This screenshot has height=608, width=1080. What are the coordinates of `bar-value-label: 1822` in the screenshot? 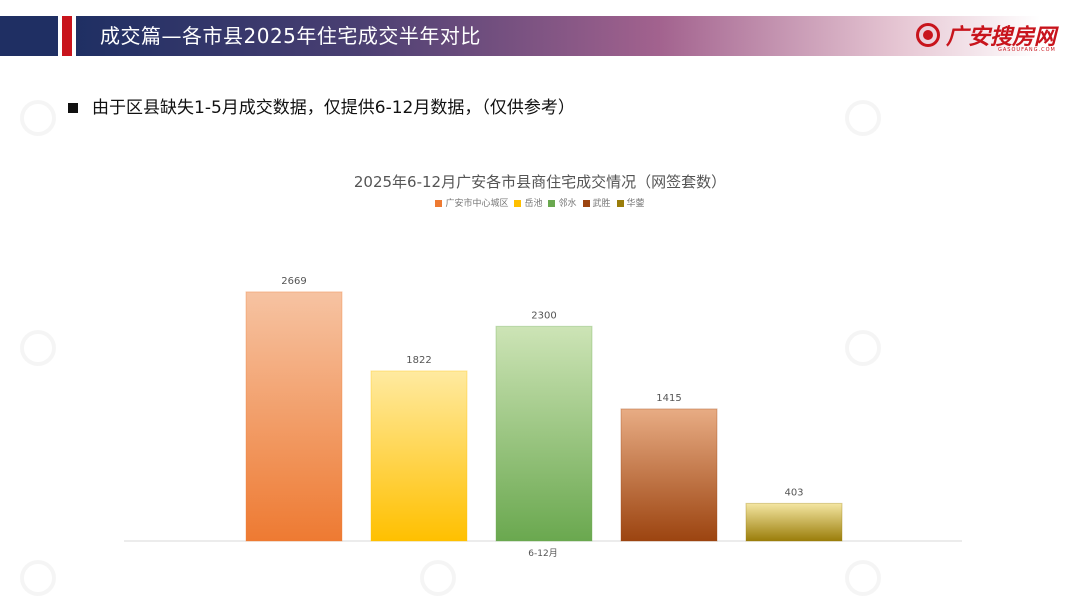 It's located at (418, 360).